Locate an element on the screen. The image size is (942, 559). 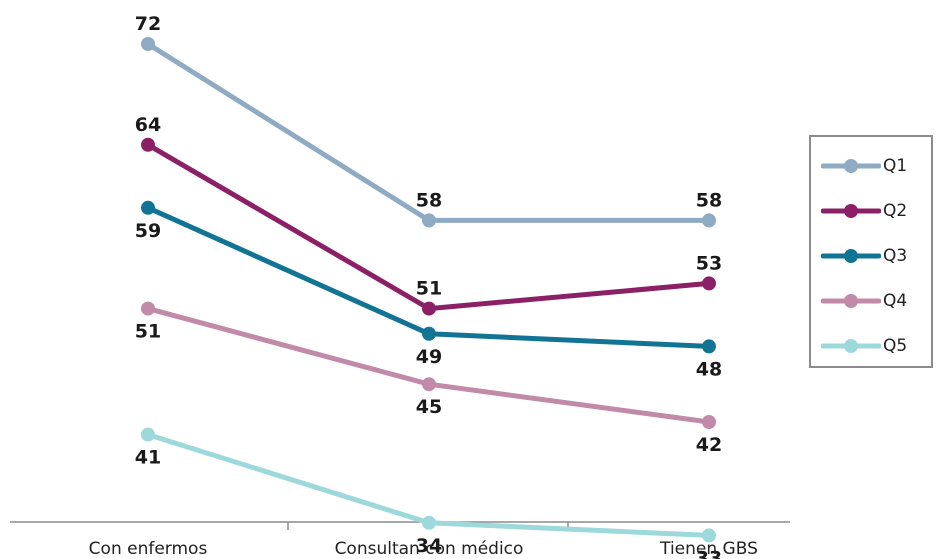
legend-item-q1: Q1 is located at coordinates (864, 166).